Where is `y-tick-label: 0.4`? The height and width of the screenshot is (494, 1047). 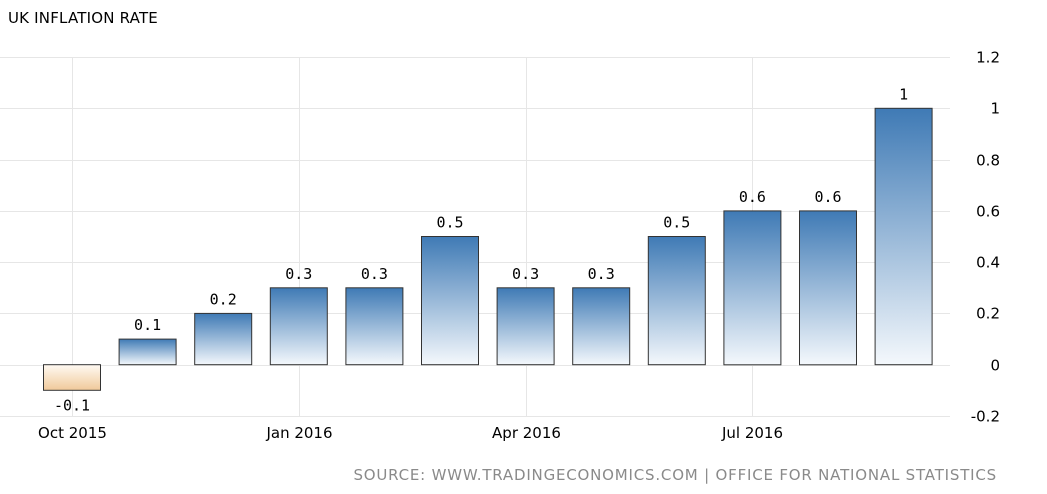 y-tick-label: 0.4 is located at coordinates (988, 263).